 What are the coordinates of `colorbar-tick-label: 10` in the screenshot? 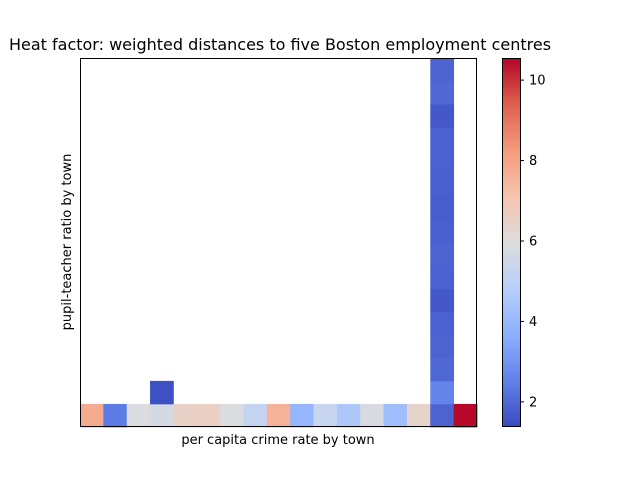 It's located at (537, 81).